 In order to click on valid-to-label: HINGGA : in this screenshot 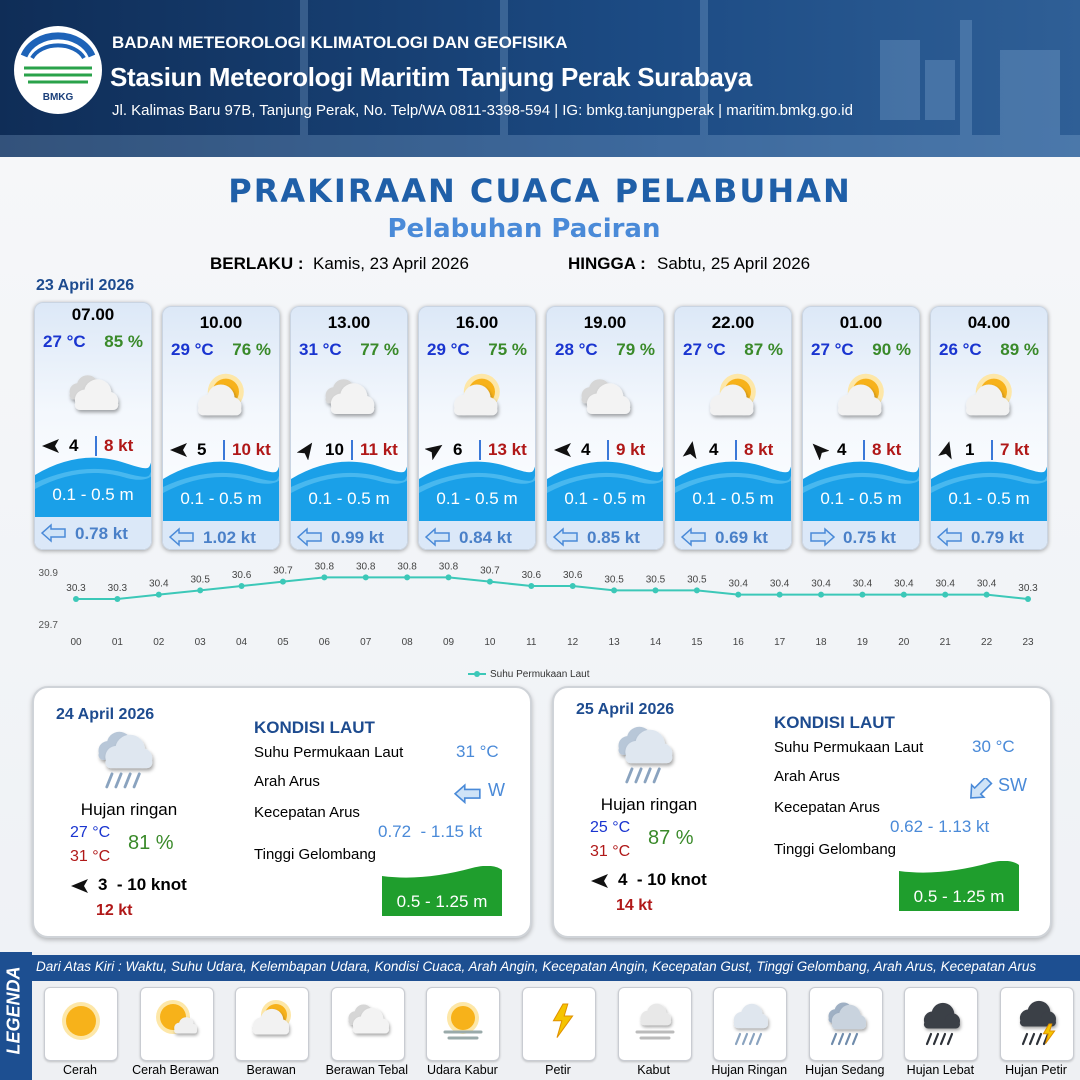, I will do `click(607, 263)`.